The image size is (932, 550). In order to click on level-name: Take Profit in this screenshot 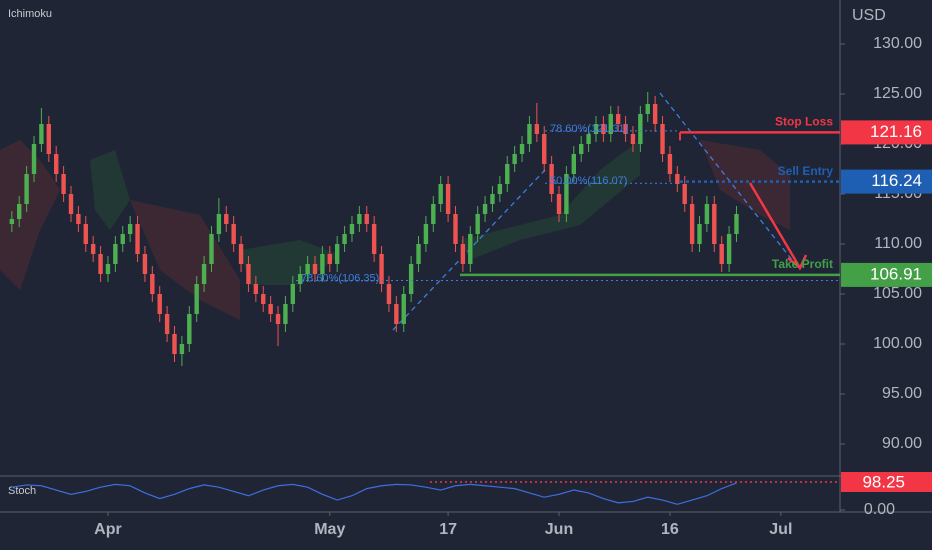, I will do `click(802, 264)`.